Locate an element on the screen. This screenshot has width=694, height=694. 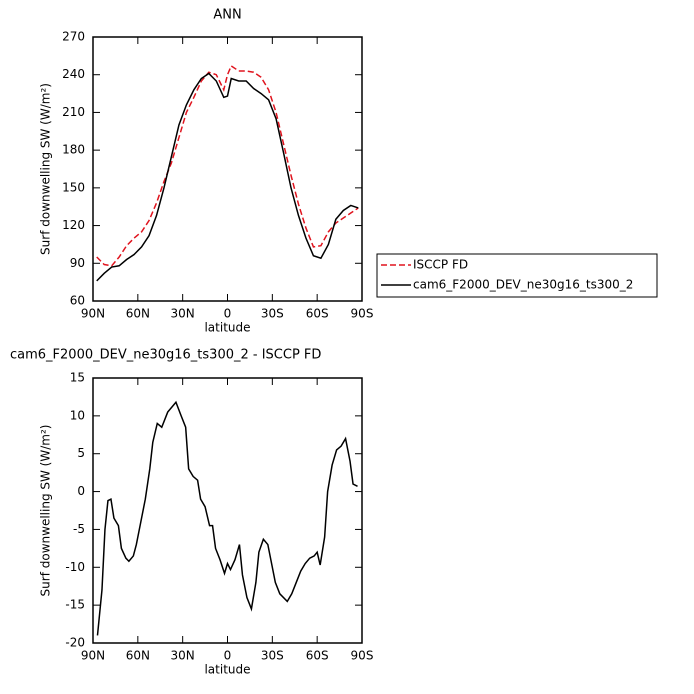
y-tick-label: 15 is located at coordinates (77, 378).